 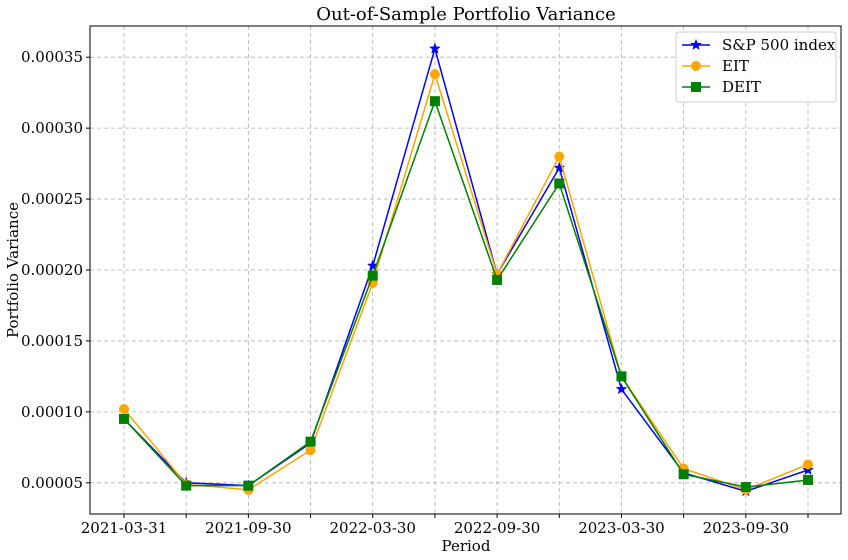 I want to click on x-tick-label: 2022-03-30, so click(x=372, y=528).